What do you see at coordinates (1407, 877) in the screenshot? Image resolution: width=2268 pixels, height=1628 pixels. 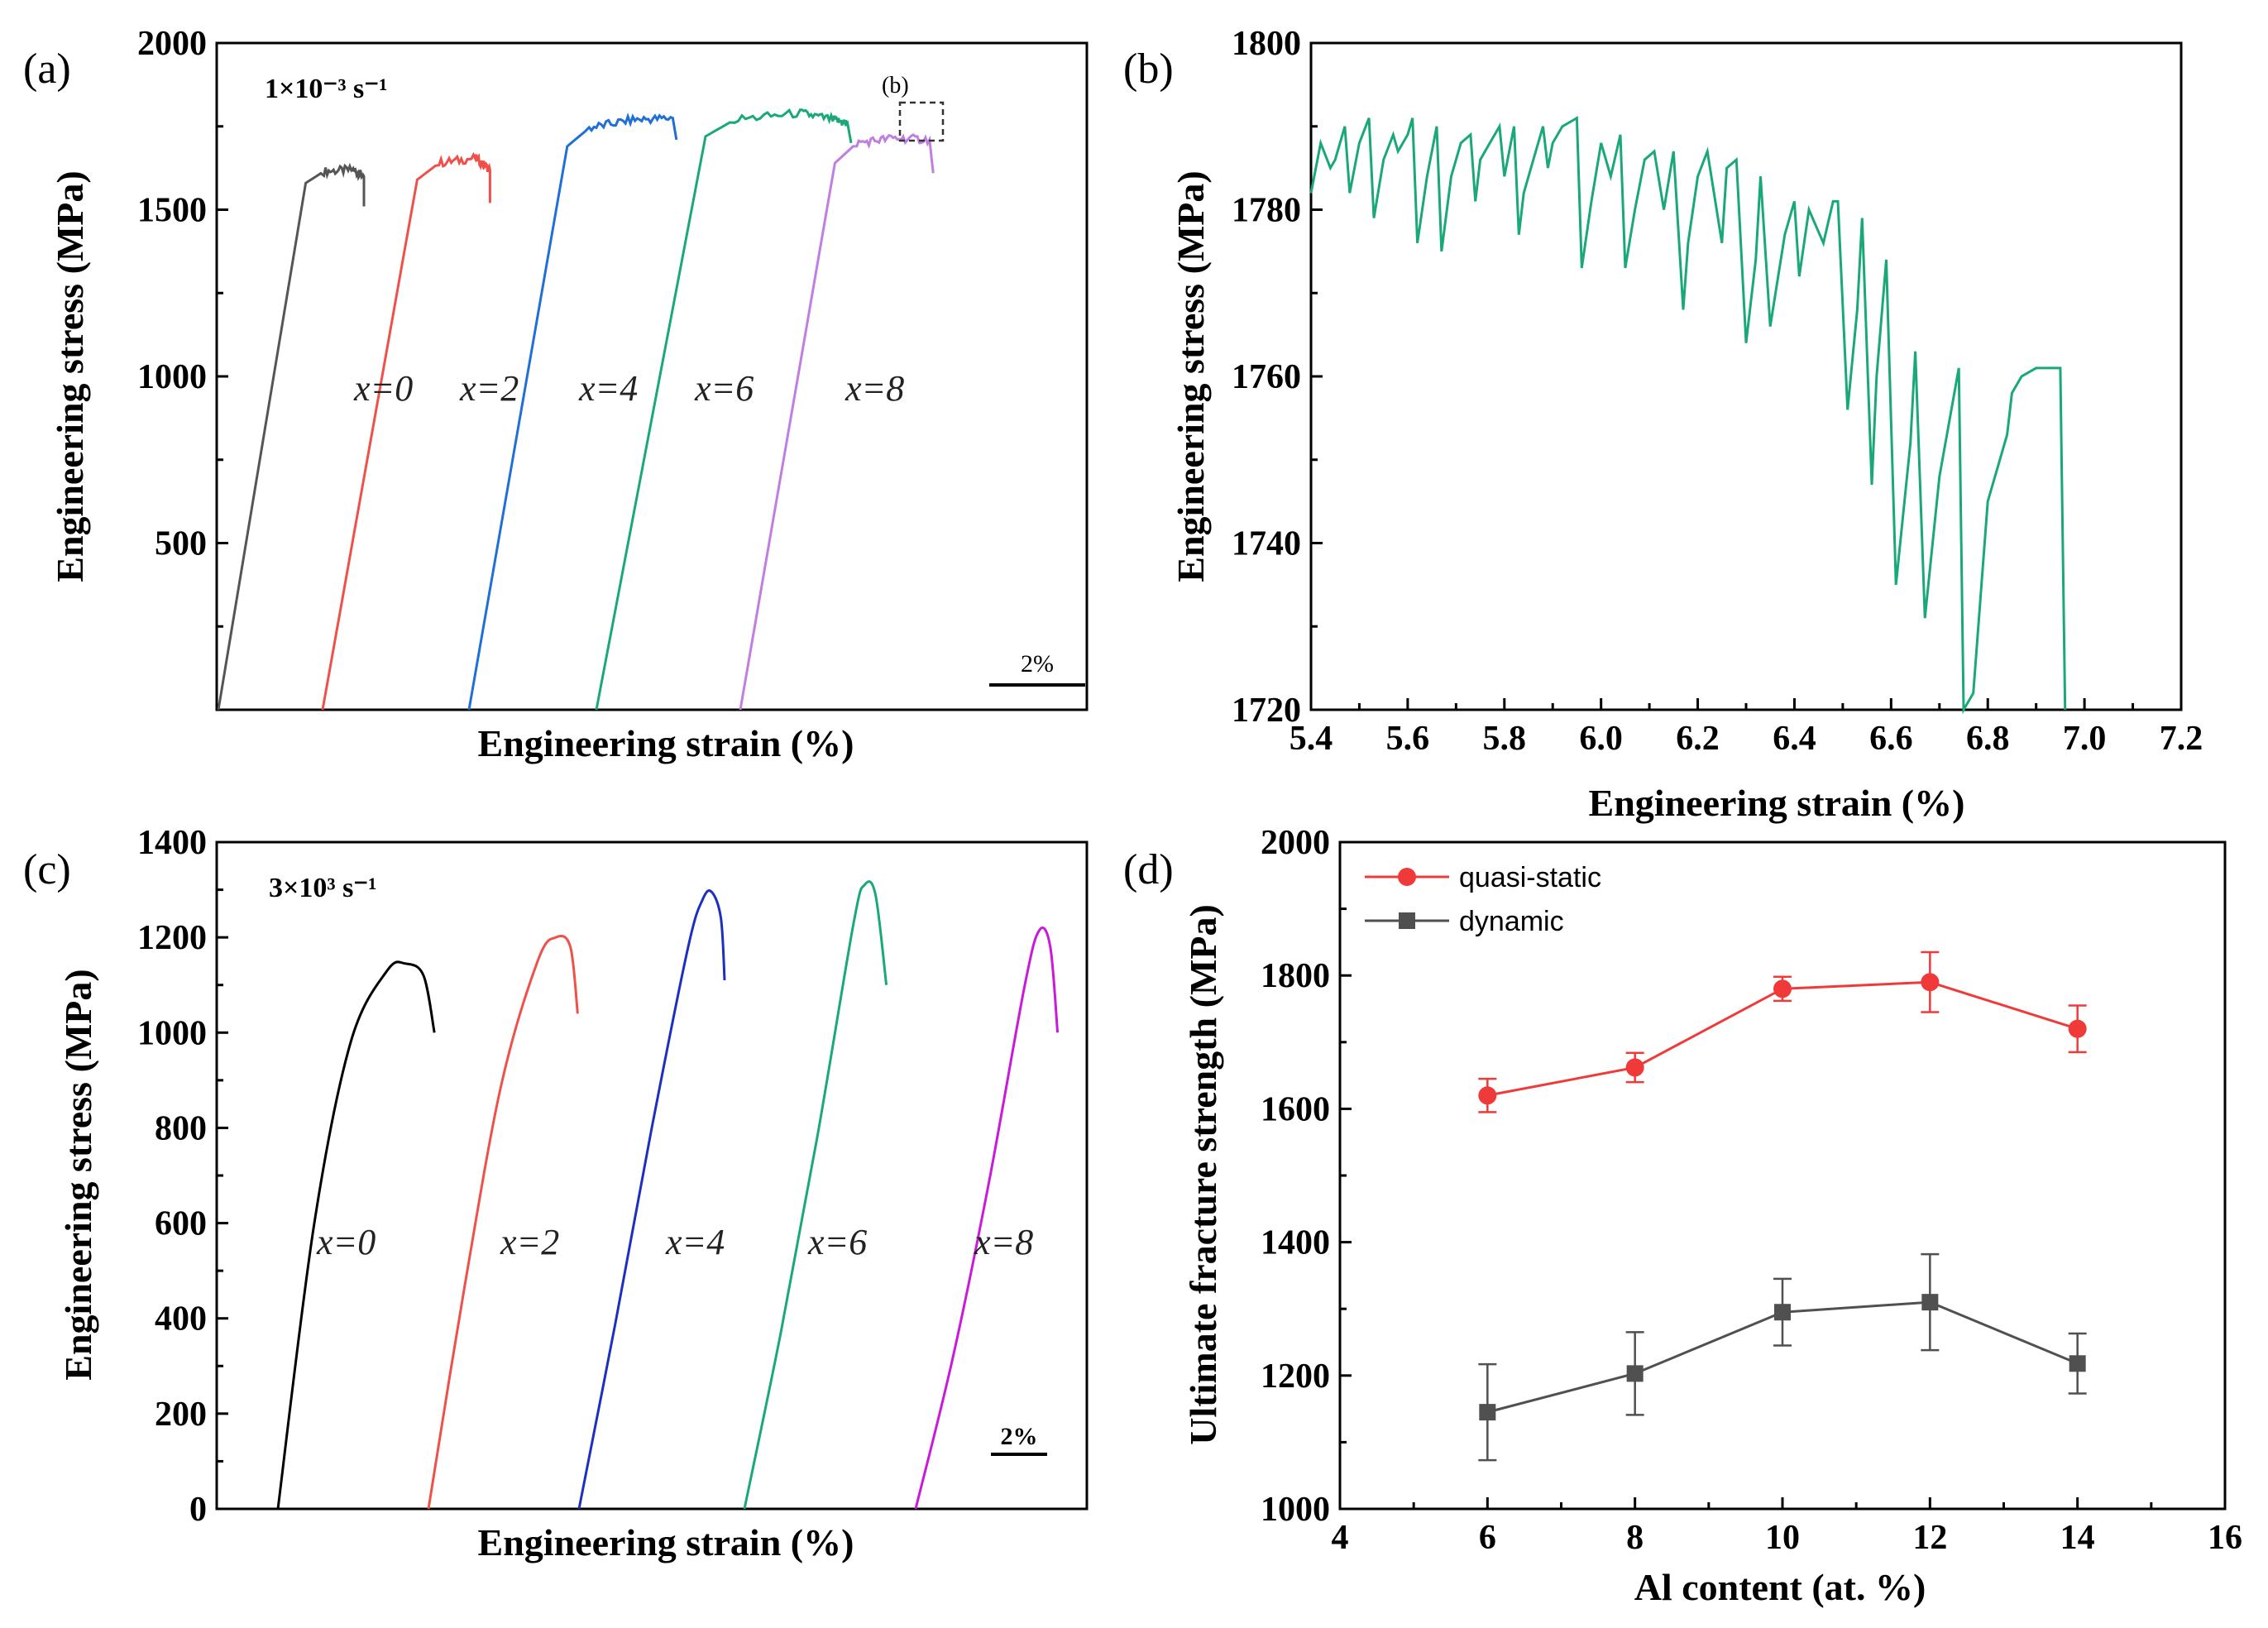 I see `legend-quasi-static-marker` at bounding box center [1407, 877].